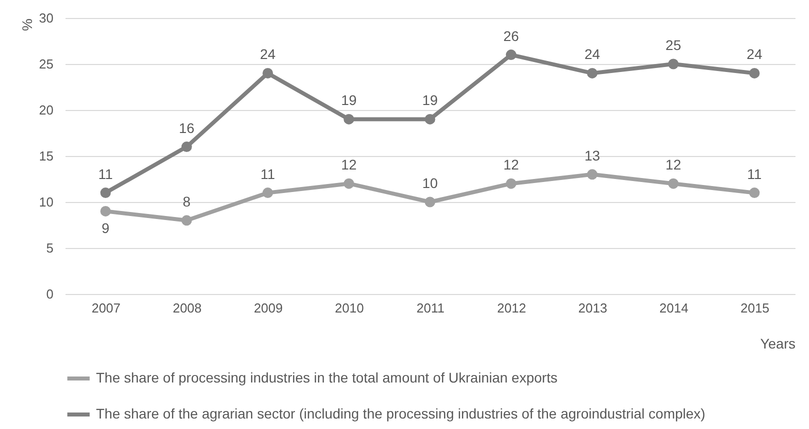  What do you see at coordinates (327, 378) in the screenshot?
I see `legend-label: The share of processing industries in the total amount of Ukrainian exports` at bounding box center [327, 378].